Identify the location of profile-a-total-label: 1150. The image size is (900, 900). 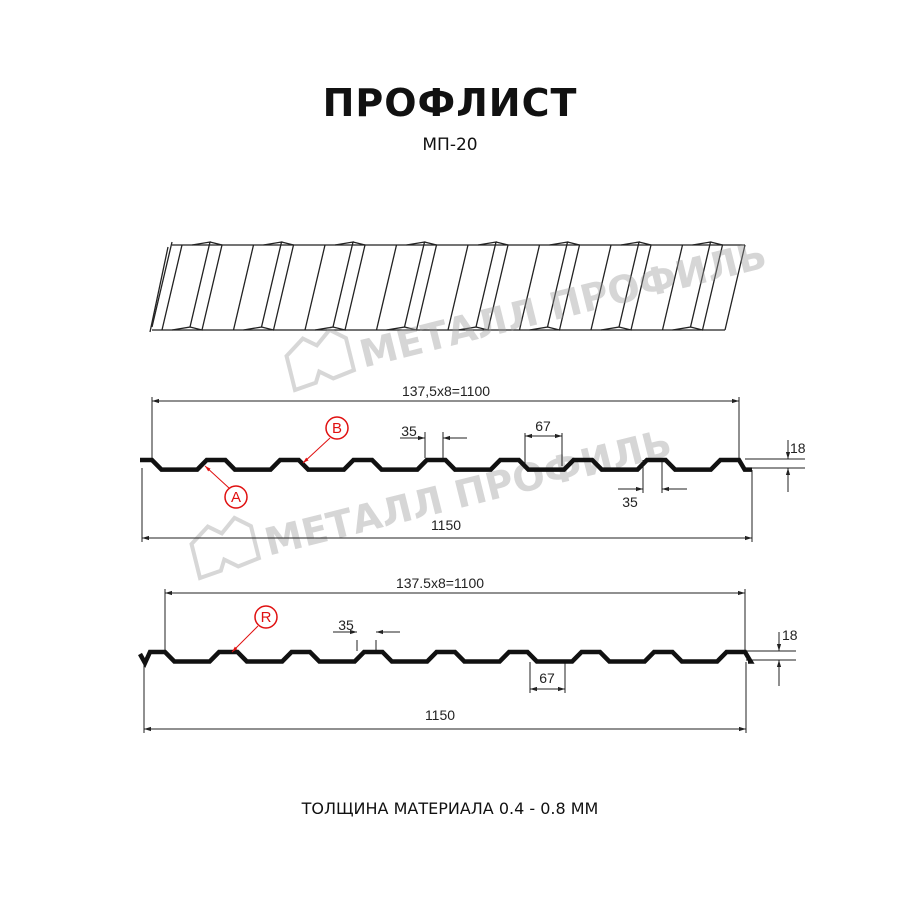
(446, 525).